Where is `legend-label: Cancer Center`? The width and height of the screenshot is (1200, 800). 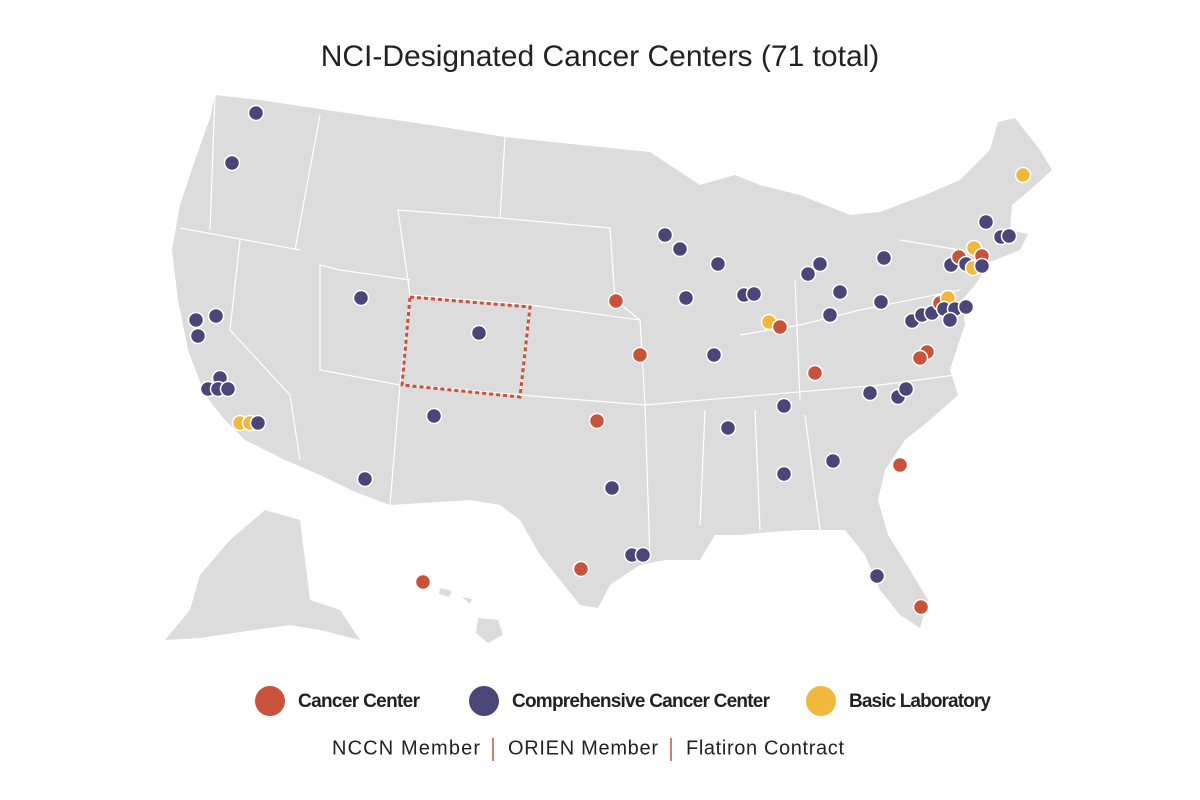
legend-label: Cancer Center is located at coordinates (359, 701).